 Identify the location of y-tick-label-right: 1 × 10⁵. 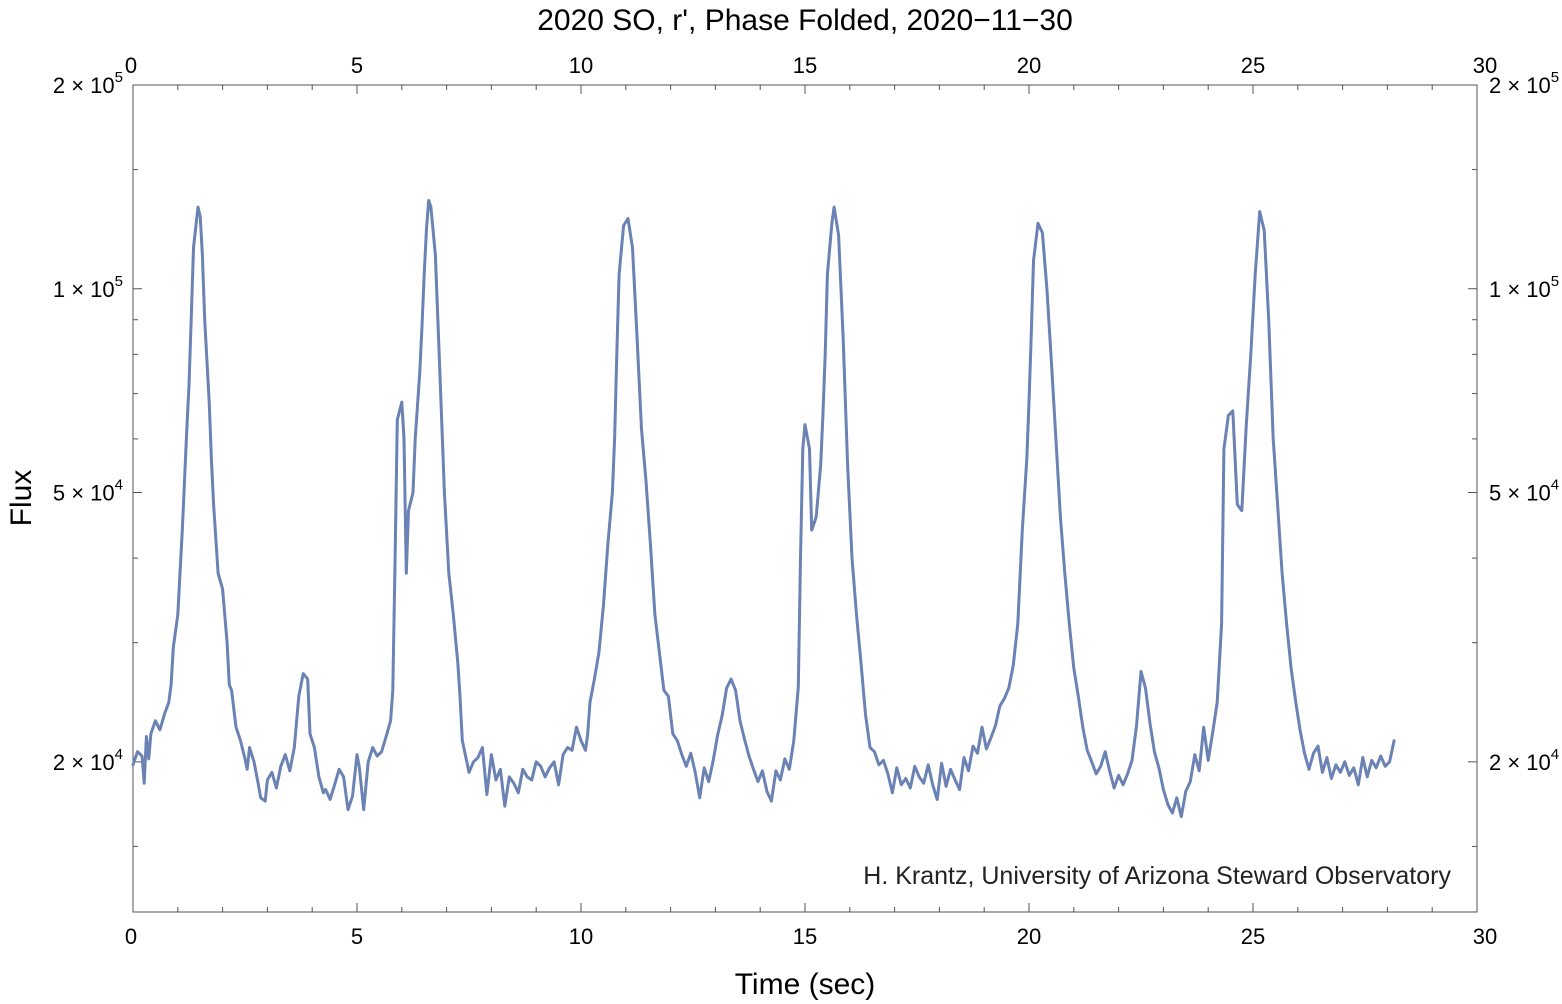
(1524, 287).